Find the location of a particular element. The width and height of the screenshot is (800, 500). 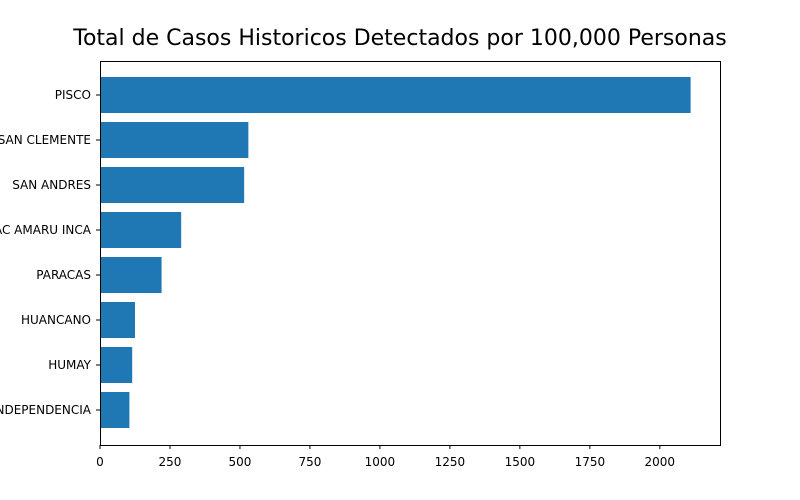

bar-huancano is located at coordinates (117, 320).